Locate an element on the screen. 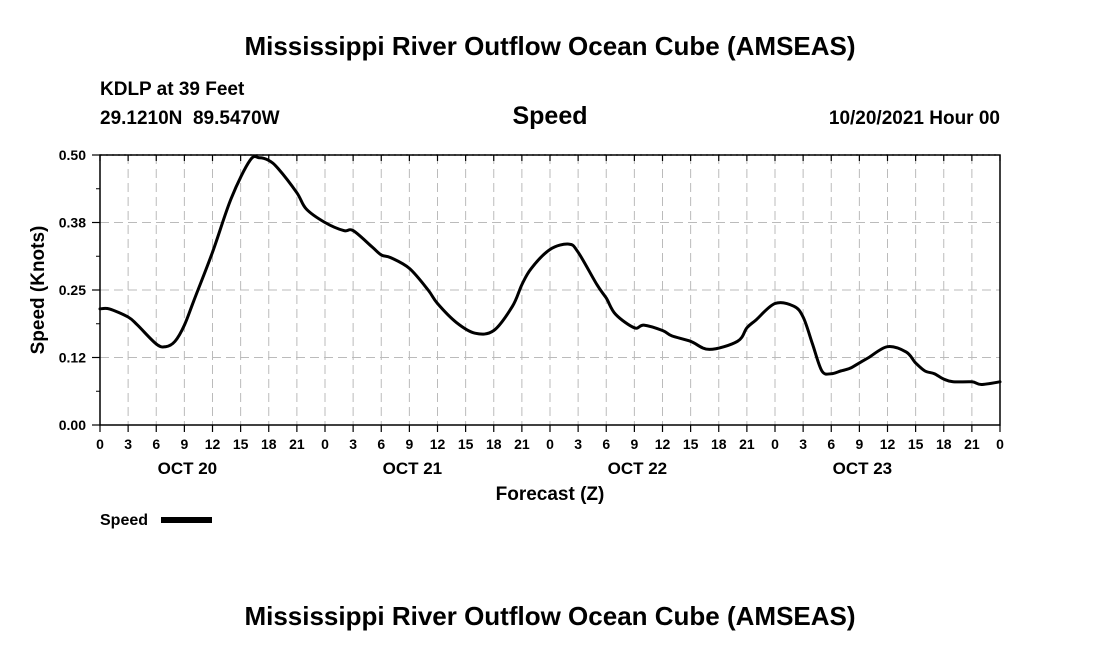 The width and height of the screenshot is (1100, 655). day-label: OCT 20 is located at coordinates (188, 468).